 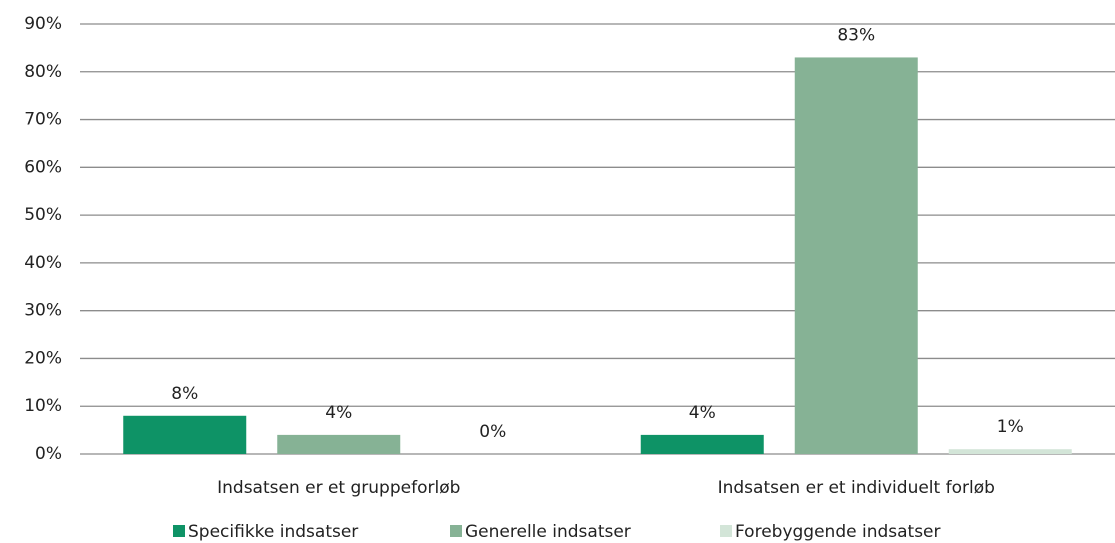 What do you see at coordinates (838, 532) in the screenshot?
I see `legend-label: Forebyggende indsatser` at bounding box center [838, 532].